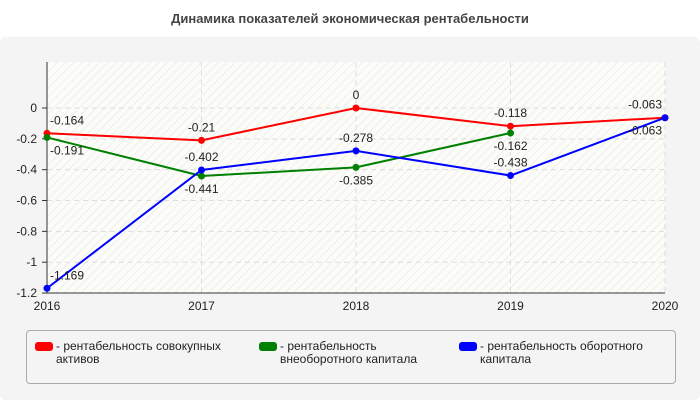 This screenshot has height=400, width=700. I want to click on data-label: -0.164, so click(67, 120).